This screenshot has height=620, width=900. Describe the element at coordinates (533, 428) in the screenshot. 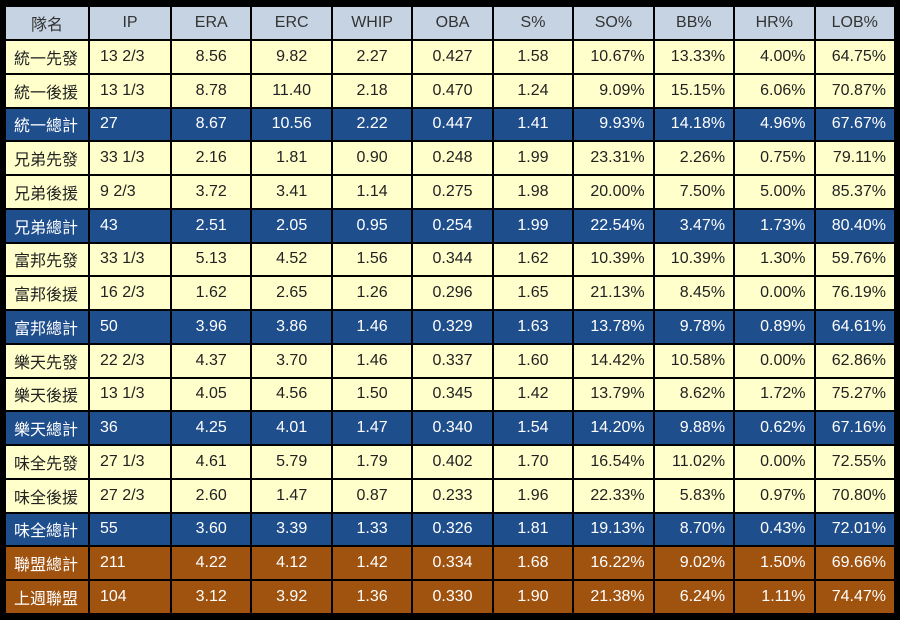

I see `stat-cell: 1.54` at that location.